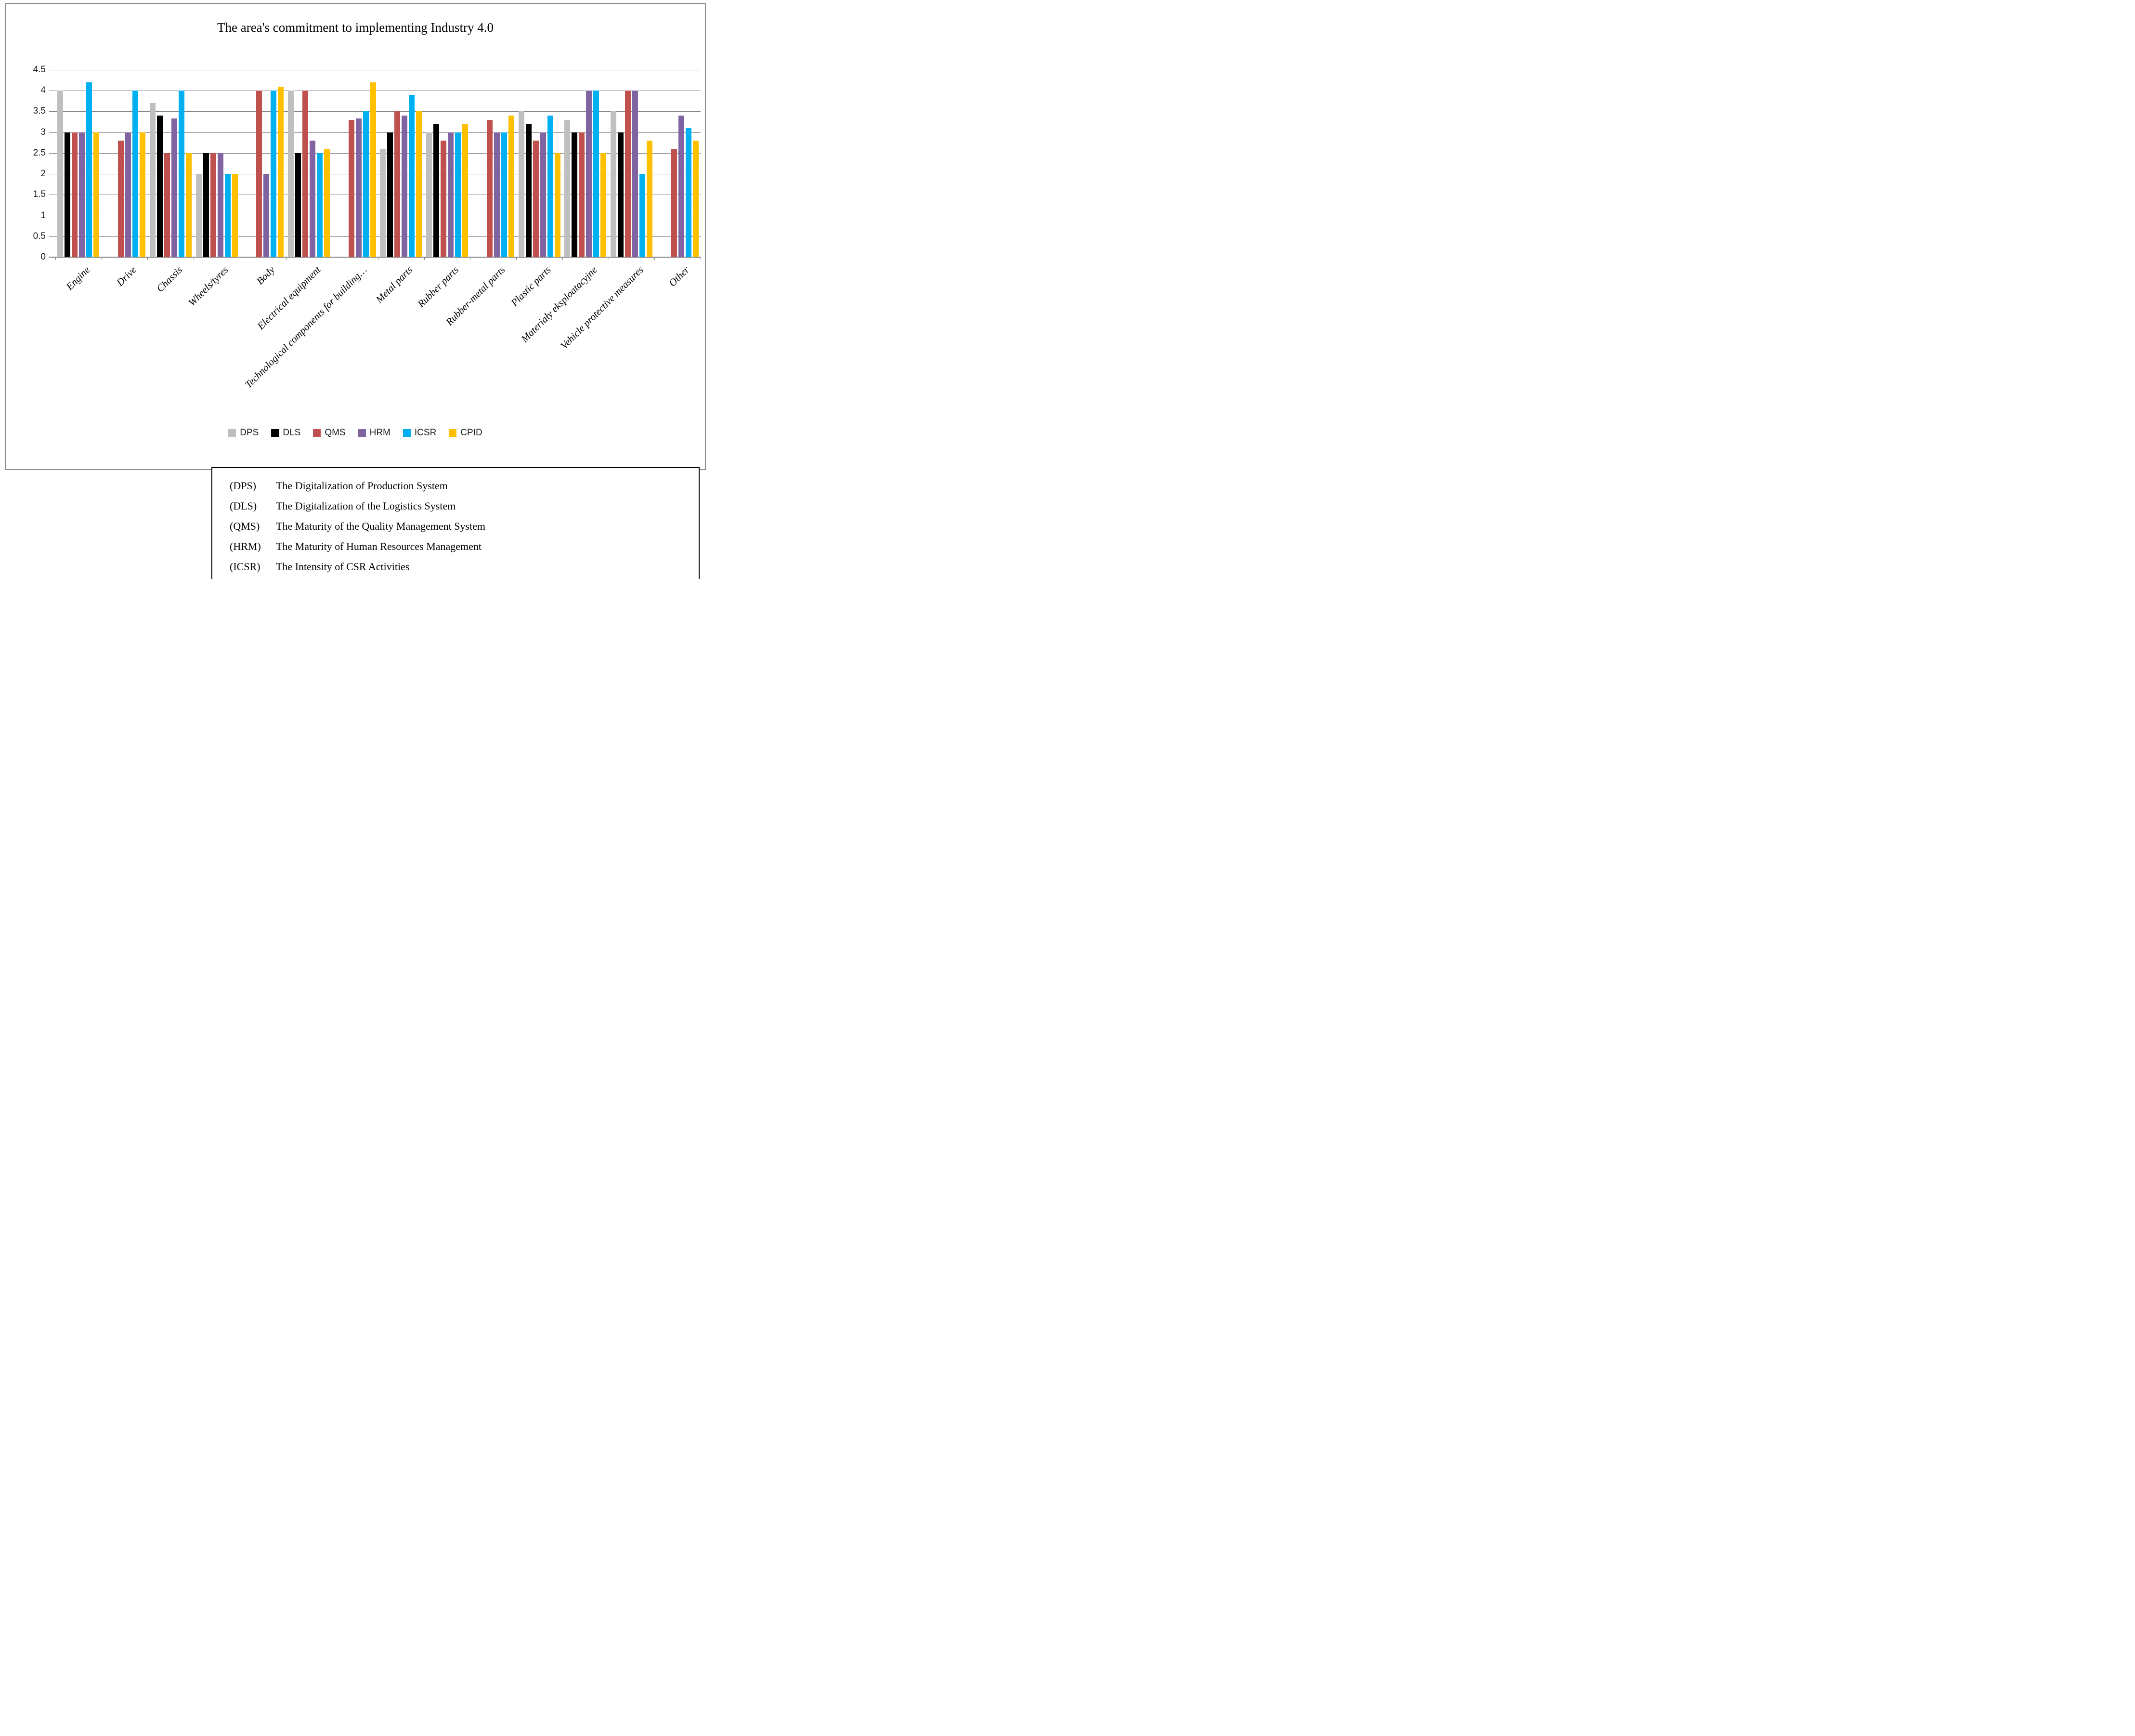 Image resolution: width=2135 pixels, height=1736 pixels. Describe the element at coordinates (243, 486) in the screenshot. I see `definition-abbr: (DPS)` at that location.